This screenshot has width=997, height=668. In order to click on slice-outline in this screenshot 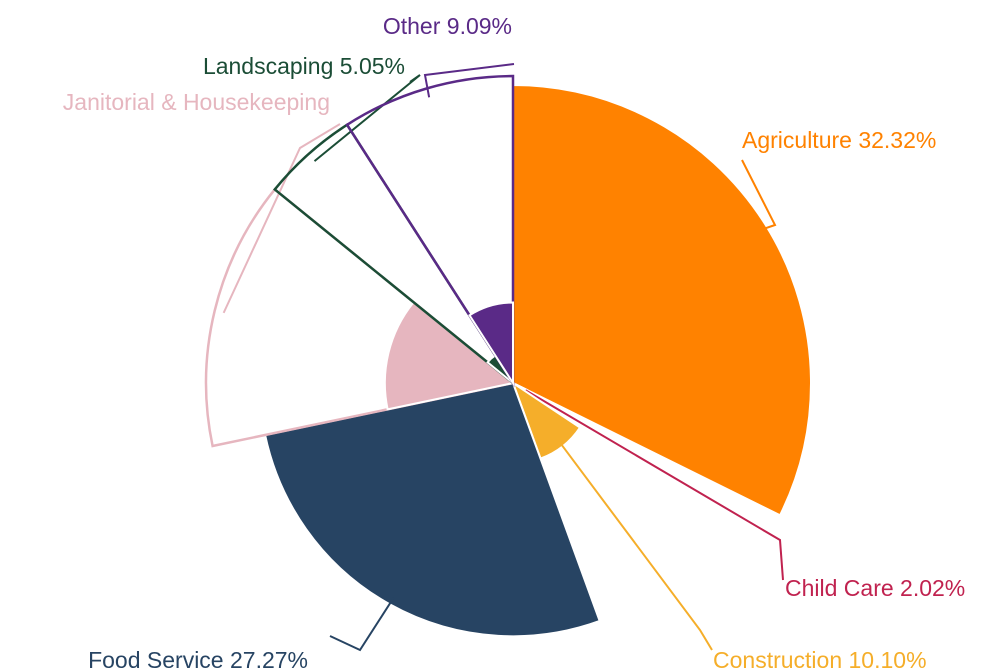, I will do `click(360, 317)`.